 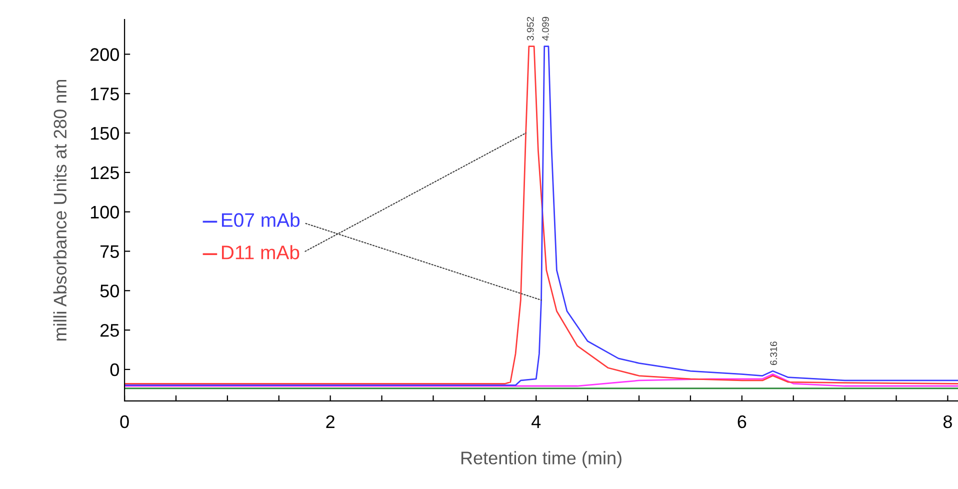 What do you see at coordinates (530, 28) in the screenshot?
I see `annotation: 3.952` at bounding box center [530, 28].